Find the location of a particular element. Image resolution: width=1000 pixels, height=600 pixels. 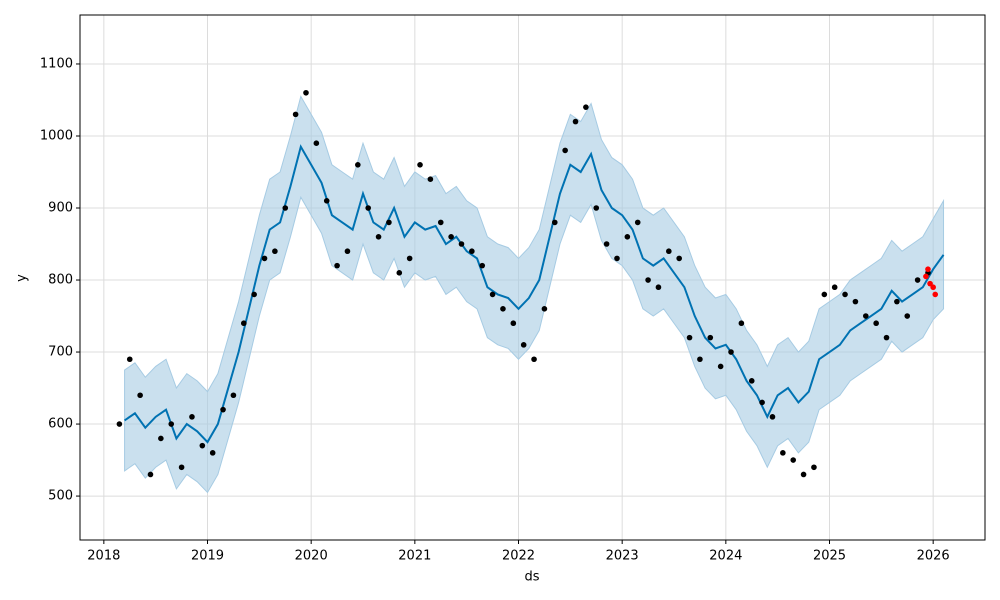

x-tick-label: 2024 is located at coordinates (725, 556).